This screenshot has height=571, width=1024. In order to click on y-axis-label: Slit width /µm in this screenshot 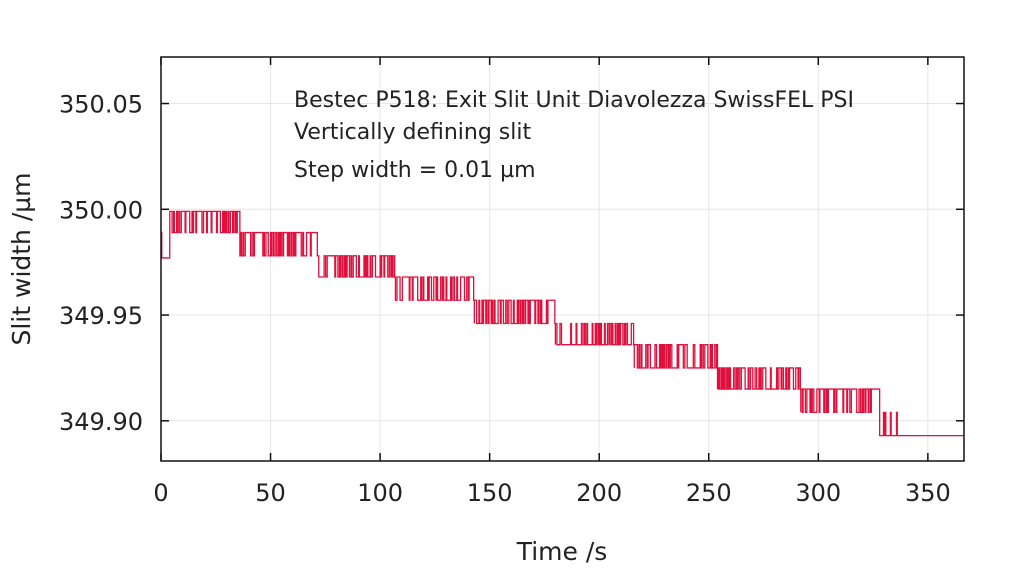, I will do `click(21, 258)`.